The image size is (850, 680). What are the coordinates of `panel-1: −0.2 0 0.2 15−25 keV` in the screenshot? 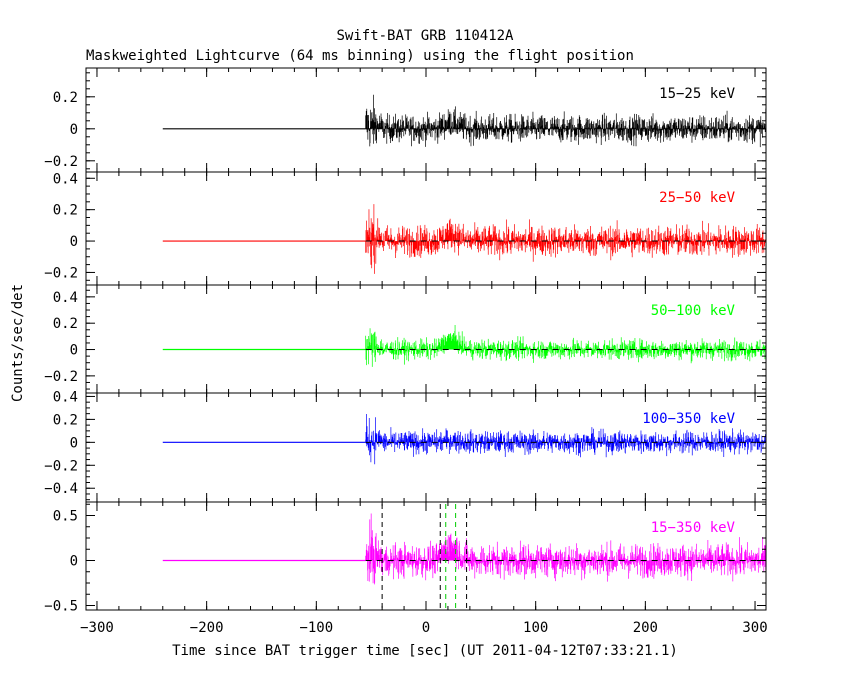 It's located at (405, 120).